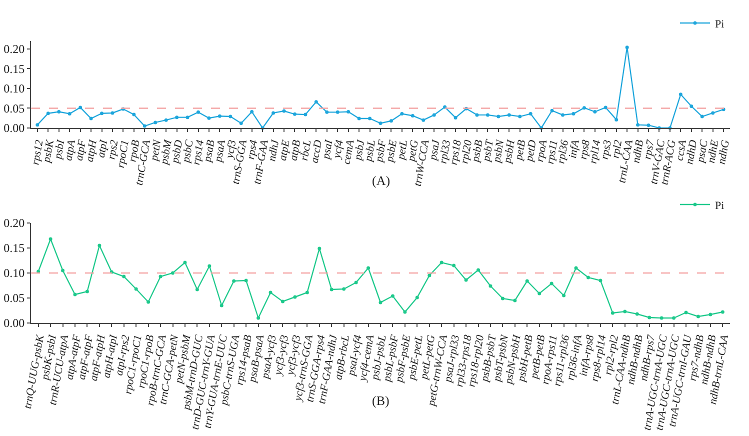 This screenshot has height=436, width=749. Describe the element at coordinates (574, 149) in the screenshot. I see `x-tick-label: infA` at that location.